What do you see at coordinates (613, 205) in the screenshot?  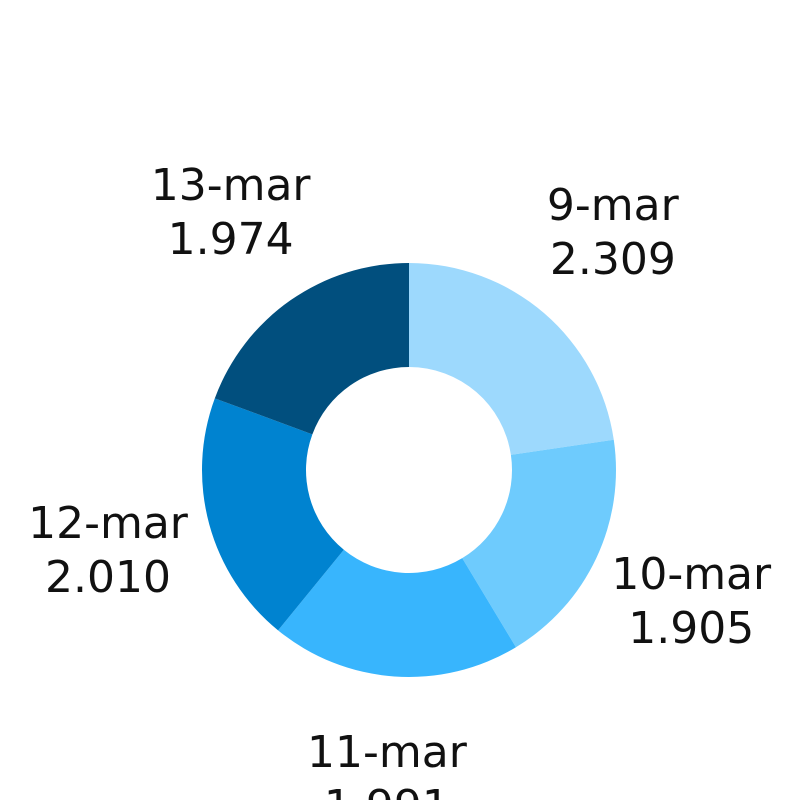 I see `slice-category-label: 9-mar` at bounding box center [613, 205].